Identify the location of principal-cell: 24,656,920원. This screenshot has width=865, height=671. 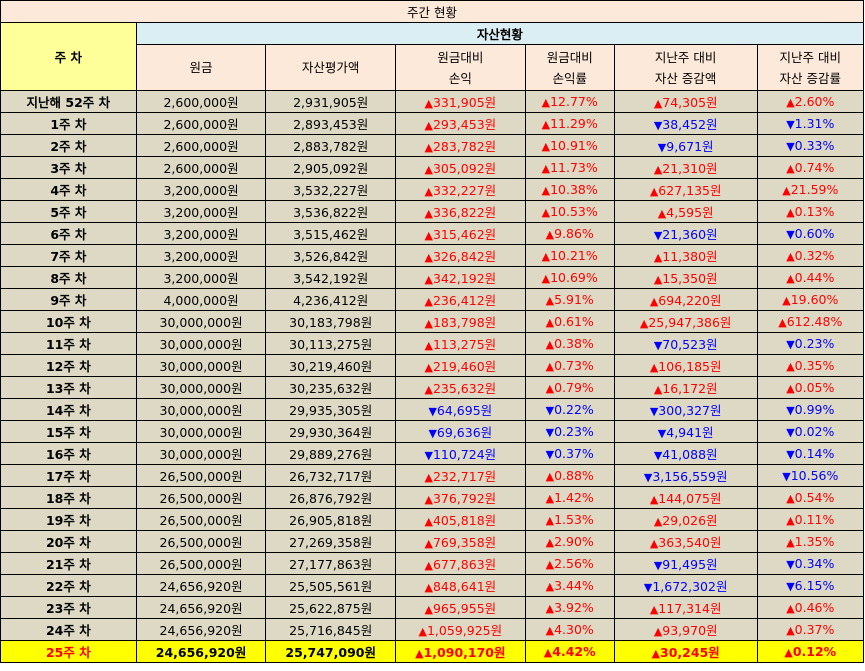
(201, 629).